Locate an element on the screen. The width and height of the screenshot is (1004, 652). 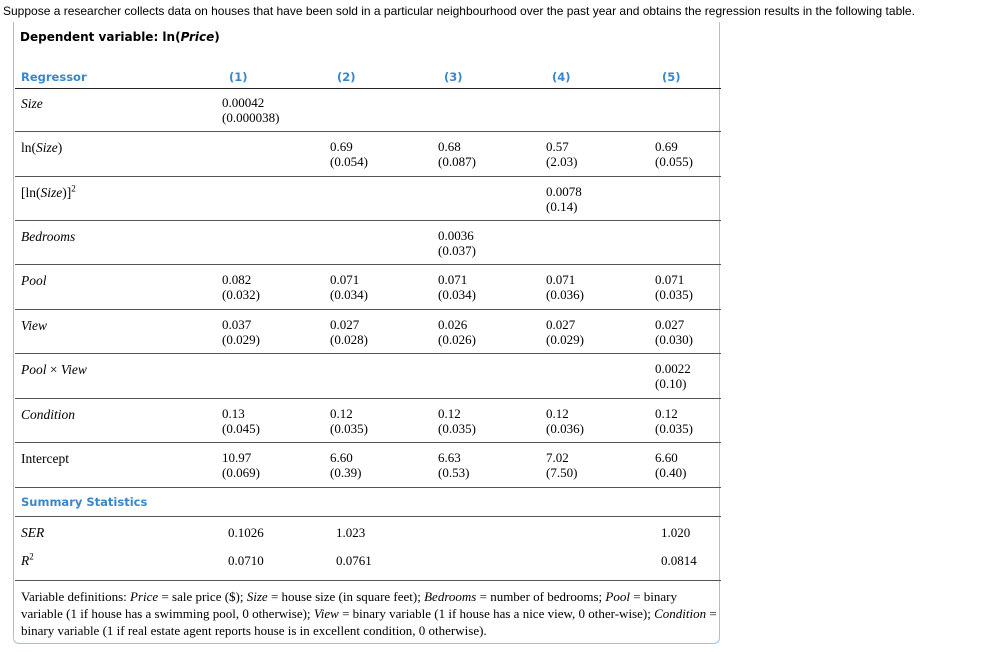
row-label: [ln(Size)]2 is located at coordinates (48, 191).